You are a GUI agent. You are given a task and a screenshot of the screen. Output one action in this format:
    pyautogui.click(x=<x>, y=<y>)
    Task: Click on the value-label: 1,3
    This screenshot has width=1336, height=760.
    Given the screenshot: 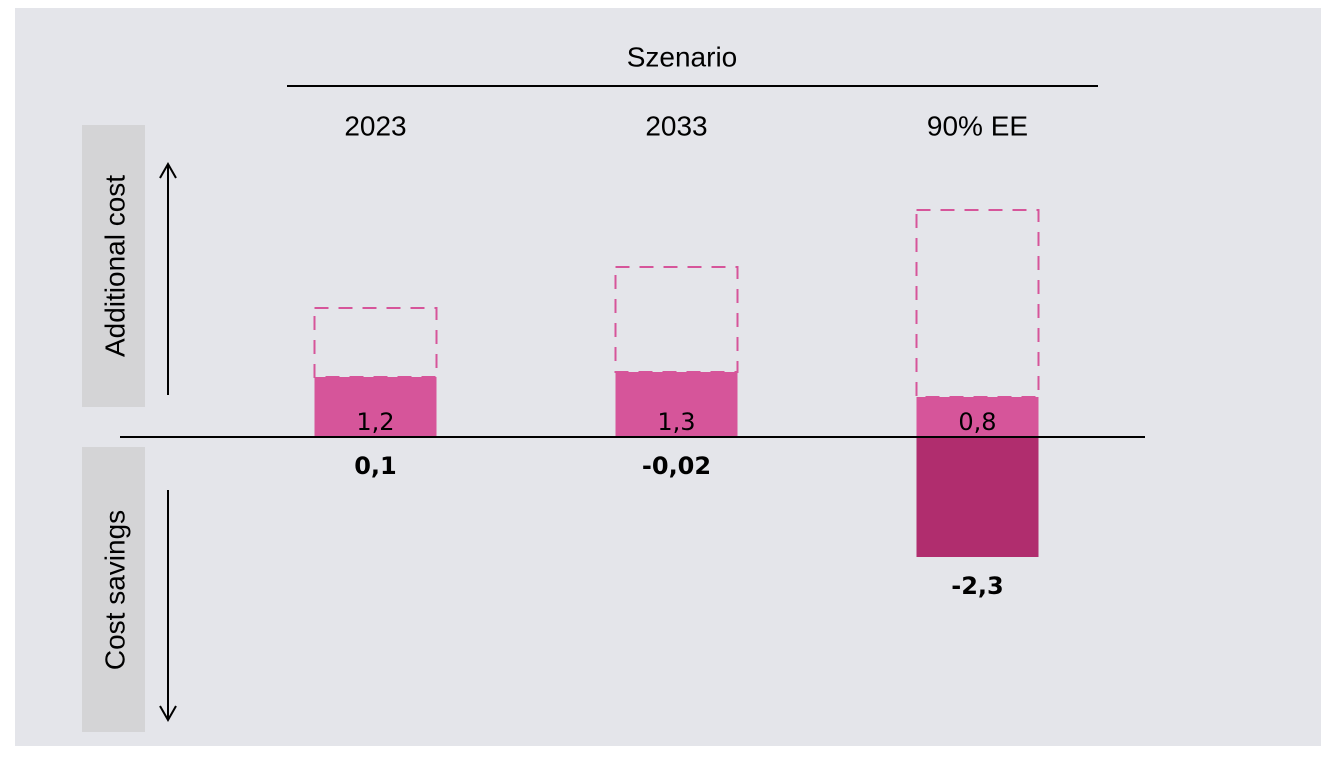 What is the action you would take?
    pyautogui.click(x=676, y=422)
    